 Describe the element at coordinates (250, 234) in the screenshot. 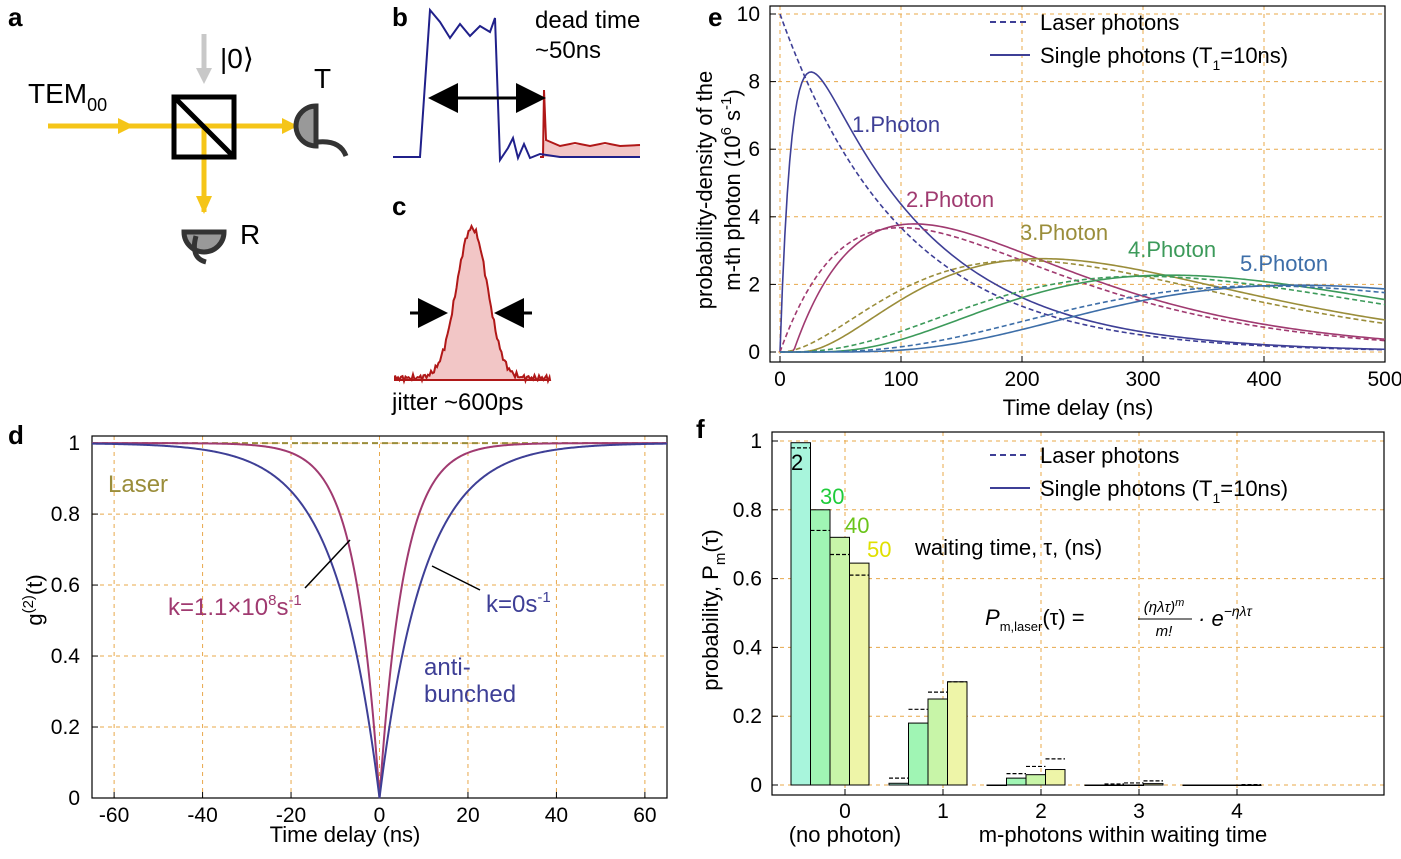

I see `port-r-label: R` at that location.